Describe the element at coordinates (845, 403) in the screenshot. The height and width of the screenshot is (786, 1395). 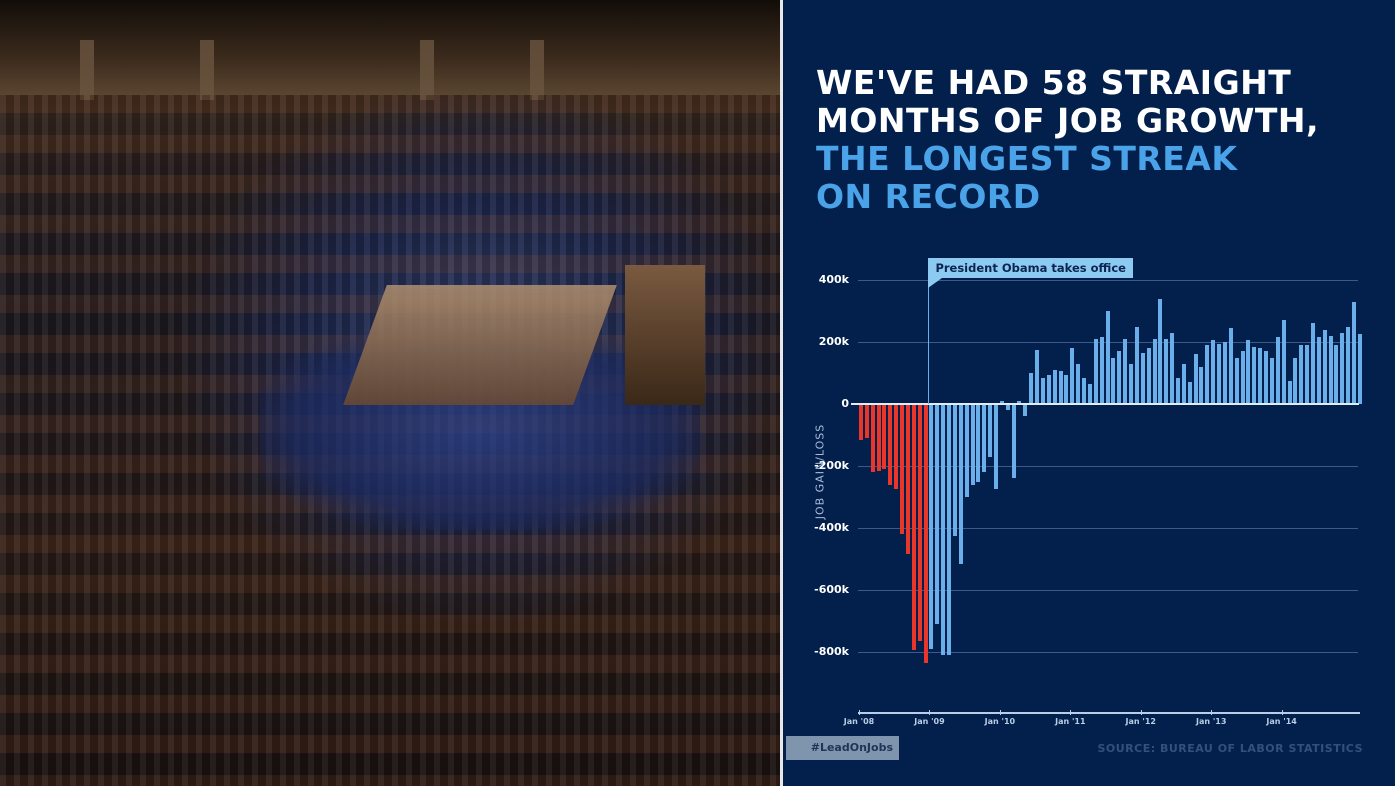
I see `y-tick-label: 0` at that location.